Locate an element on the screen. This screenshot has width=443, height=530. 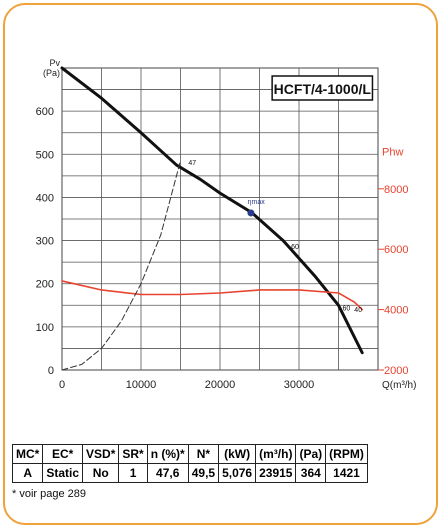
footnote: * voir page 289 is located at coordinates (49, 494).